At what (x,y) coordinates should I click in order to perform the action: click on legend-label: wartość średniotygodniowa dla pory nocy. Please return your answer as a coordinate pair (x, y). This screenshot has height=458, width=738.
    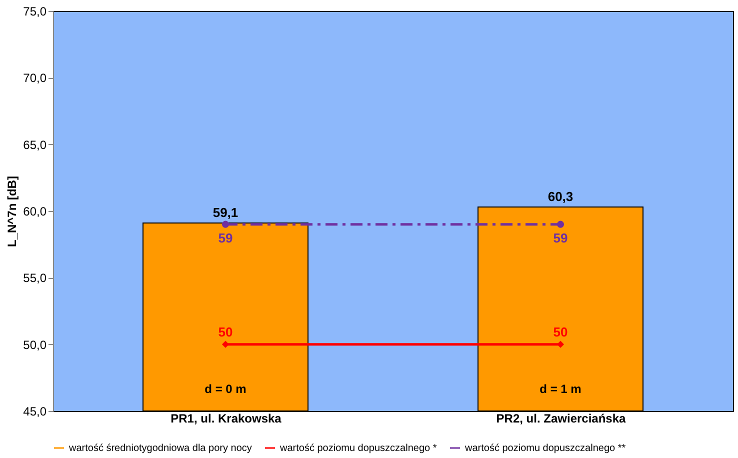
    Looking at the image, I should click on (160, 448).